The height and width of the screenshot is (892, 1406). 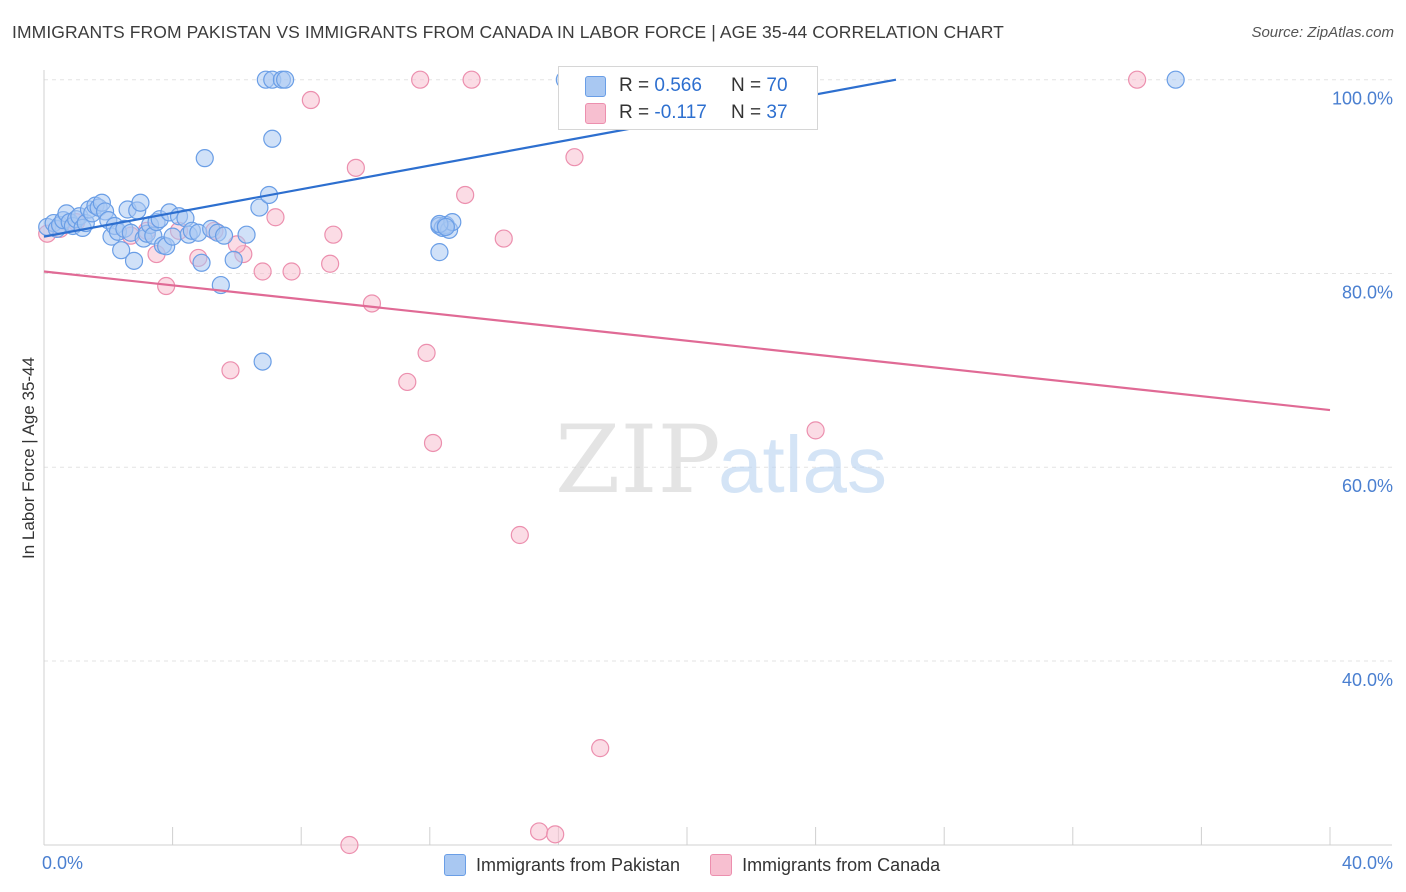 What do you see at coordinates (1367, 486) in the screenshot?
I see `y-tick-label: 60.0%` at bounding box center [1367, 486].